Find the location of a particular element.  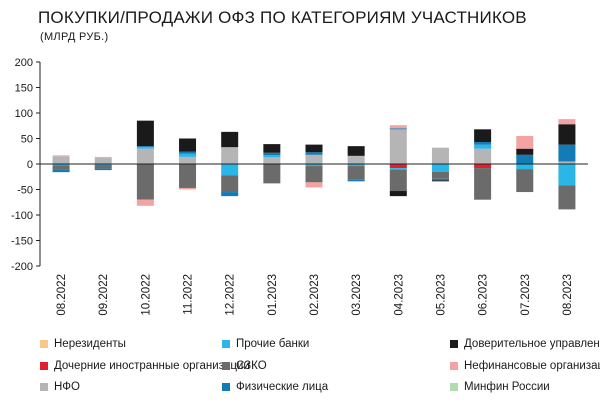

legend-item: НФО is located at coordinates (60, 387).